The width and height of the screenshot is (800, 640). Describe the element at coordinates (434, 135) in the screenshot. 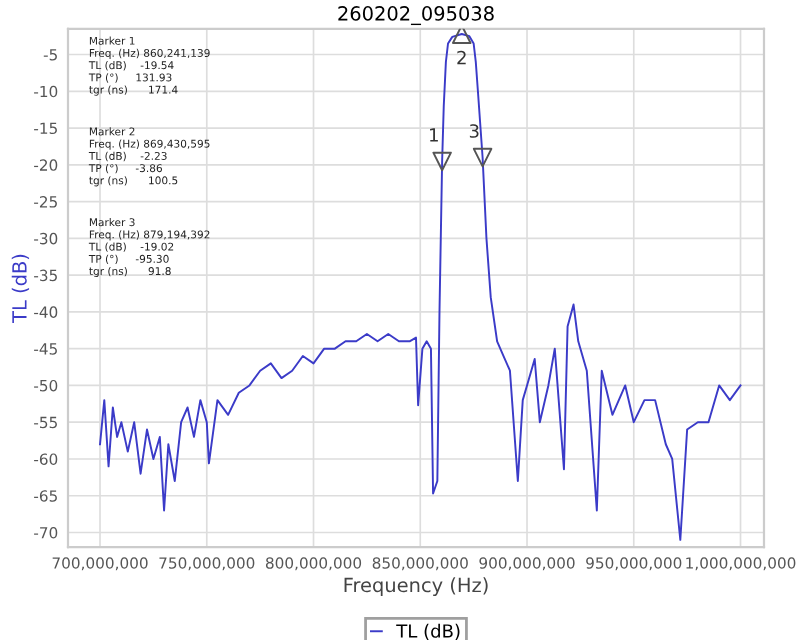

I see `annotation: 1` at that location.